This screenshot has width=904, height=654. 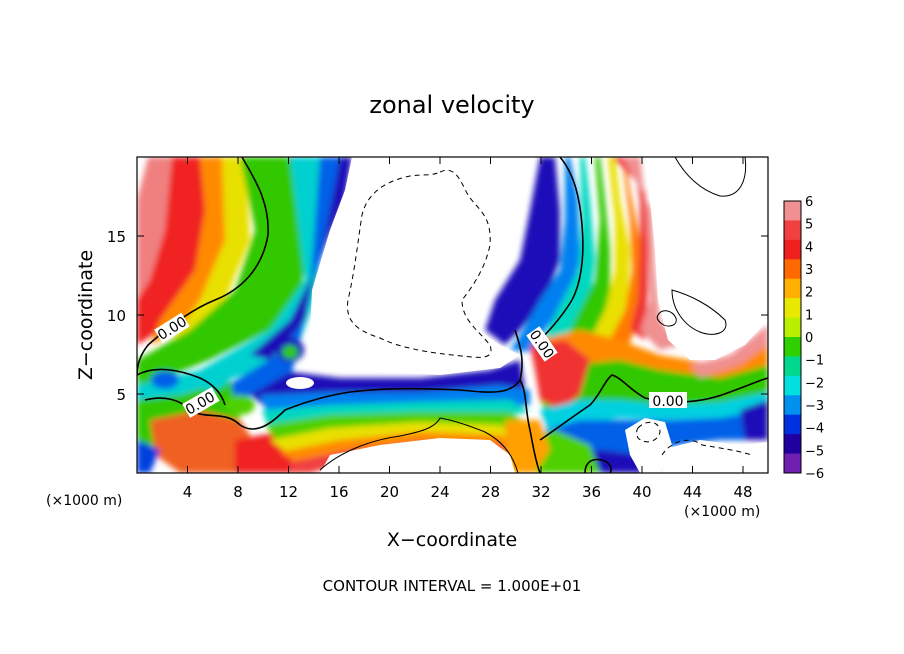 I want to click on contour-zero-lower-right, so click(x=653, y=407).